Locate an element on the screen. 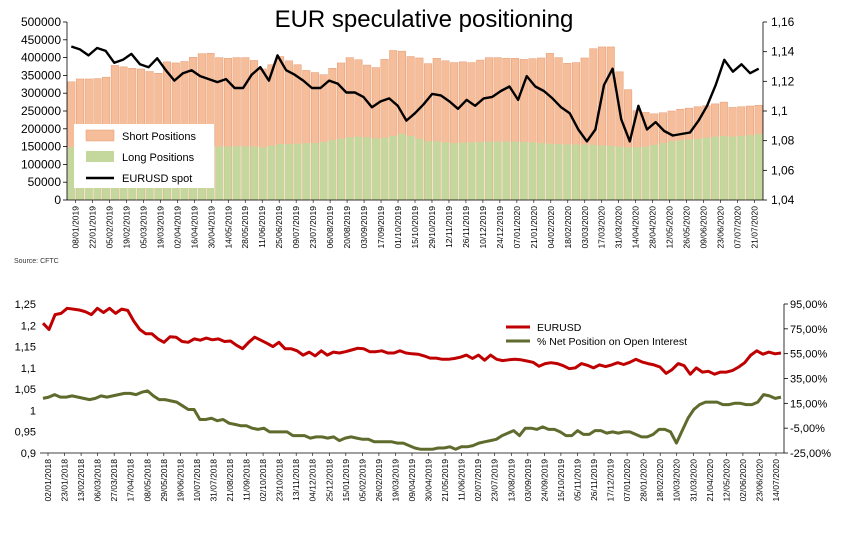 Image resolution: width=848 pixels, height=535 pixels. chart2-x-tick-label: 23/06/2020 is located at coordinates (759, 480).